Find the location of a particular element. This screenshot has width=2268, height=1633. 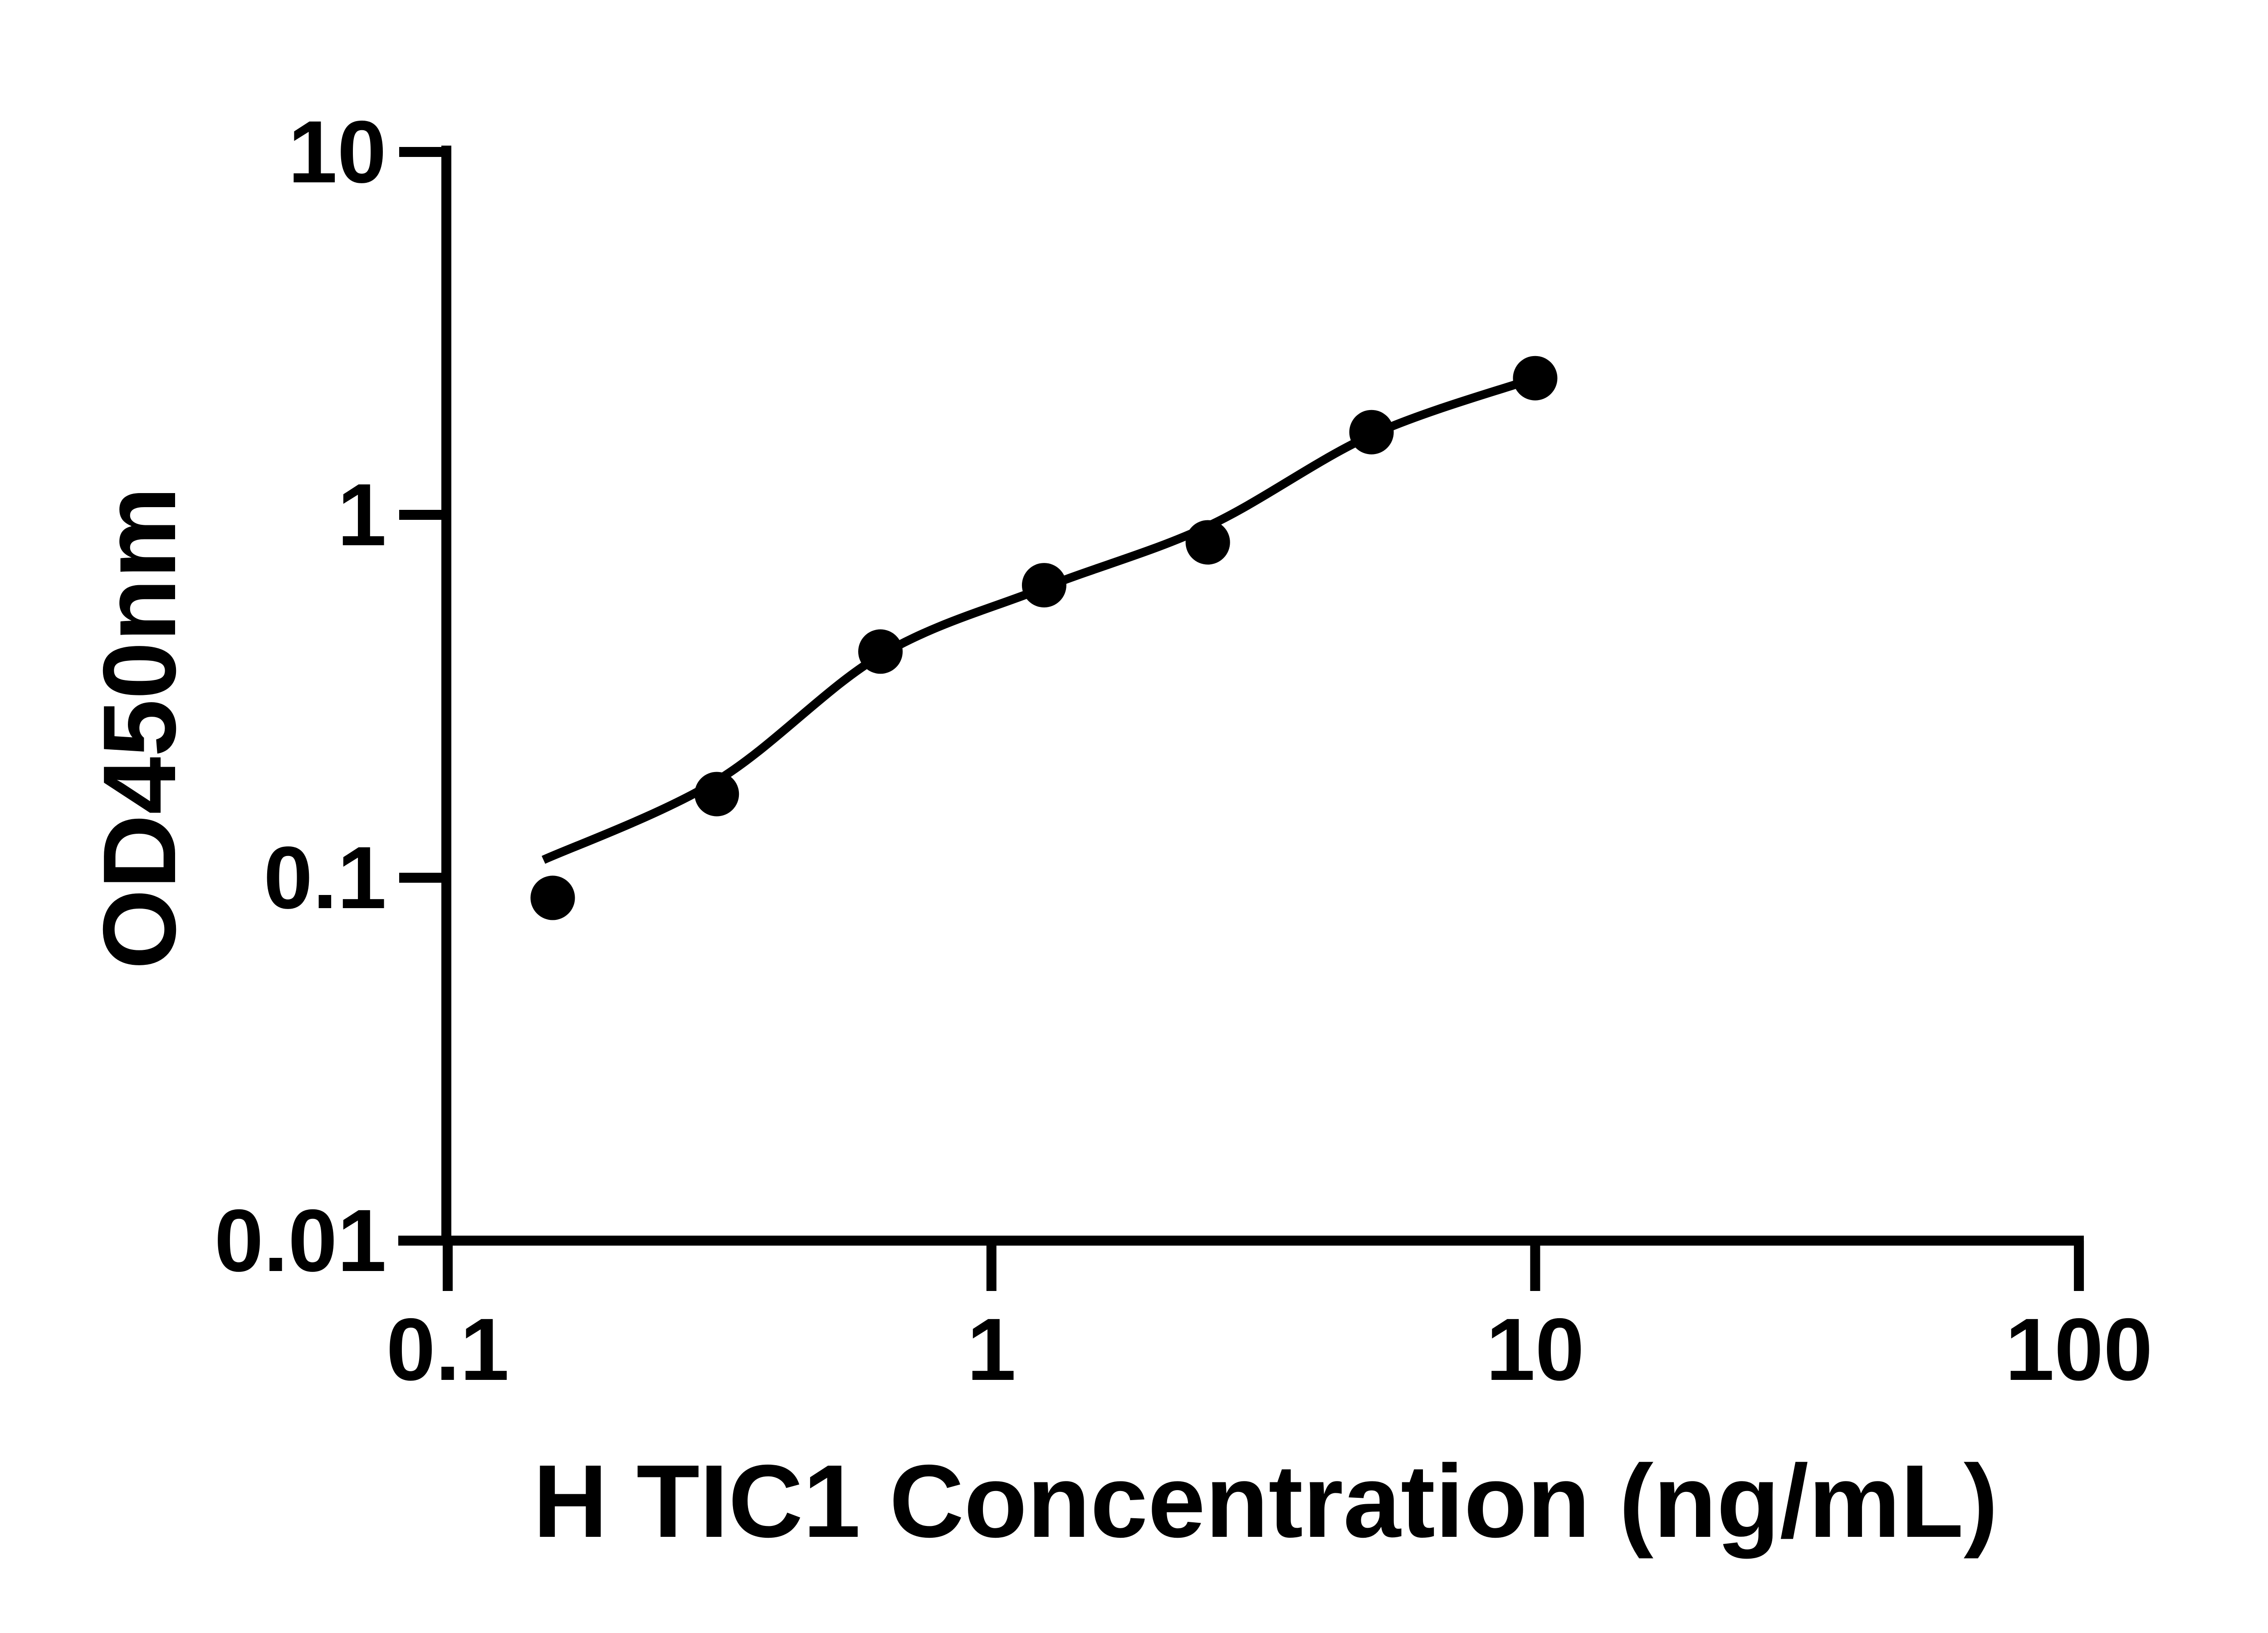

x-axis-title: H TIC1 Concentration (ng/mL) is located at coordinates (1265, 1501).